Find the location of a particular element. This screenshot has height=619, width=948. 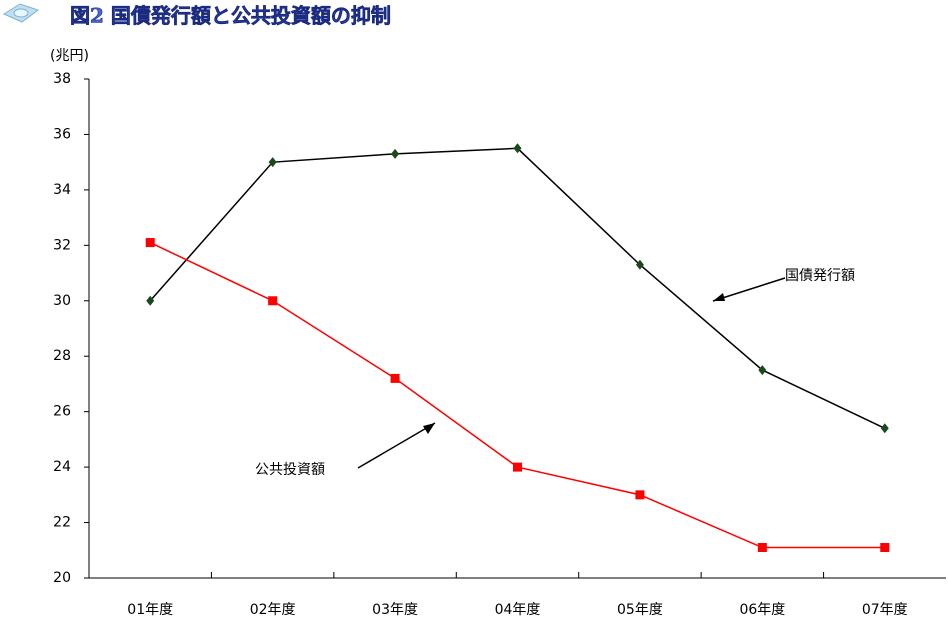

y-tick-label: 34 is located at coordinates (62, 190).